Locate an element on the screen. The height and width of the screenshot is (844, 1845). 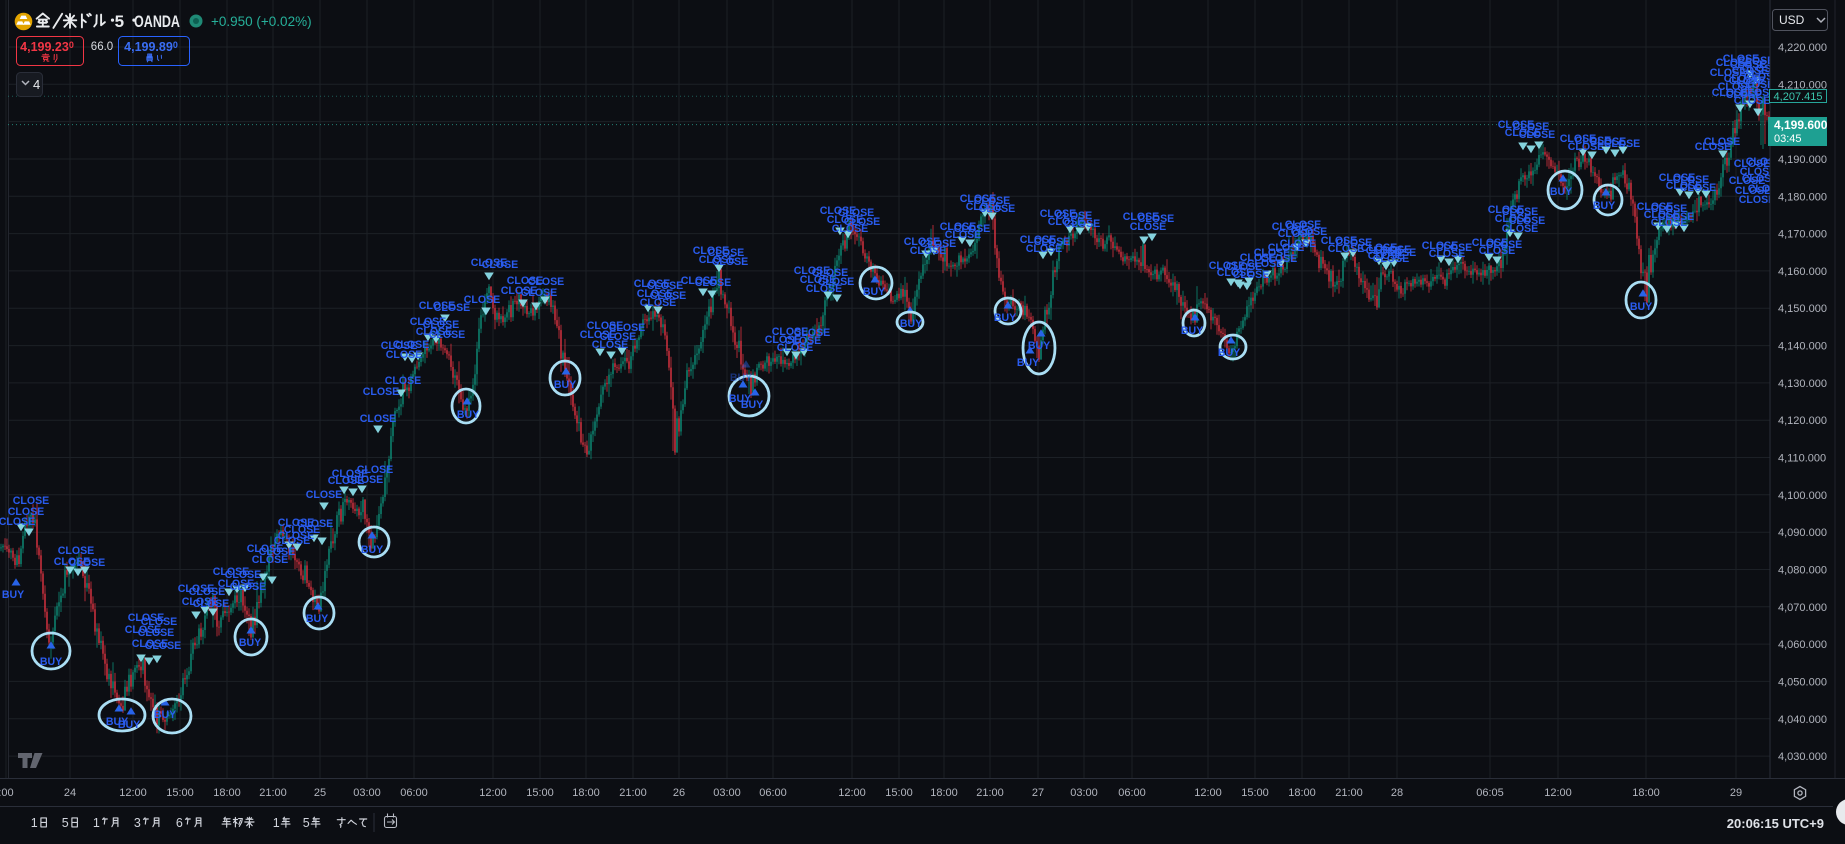
svg-text: 25 is located at coordinates (320, 793).